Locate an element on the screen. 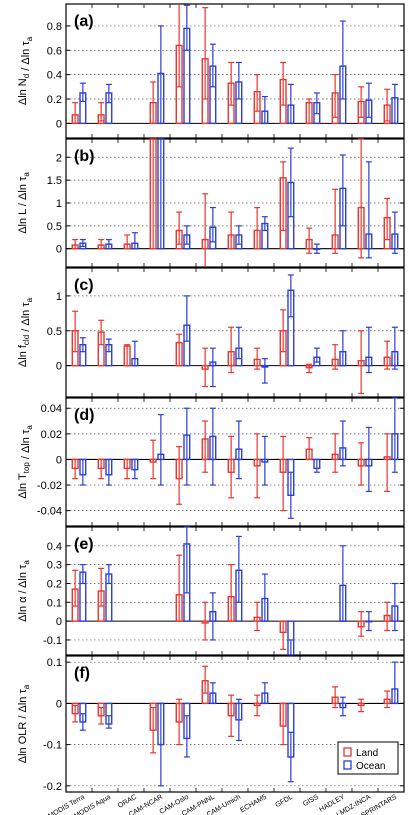 The image size is (420, 815). y-tick-label: 1.5 is located at coordinates (54, 181).